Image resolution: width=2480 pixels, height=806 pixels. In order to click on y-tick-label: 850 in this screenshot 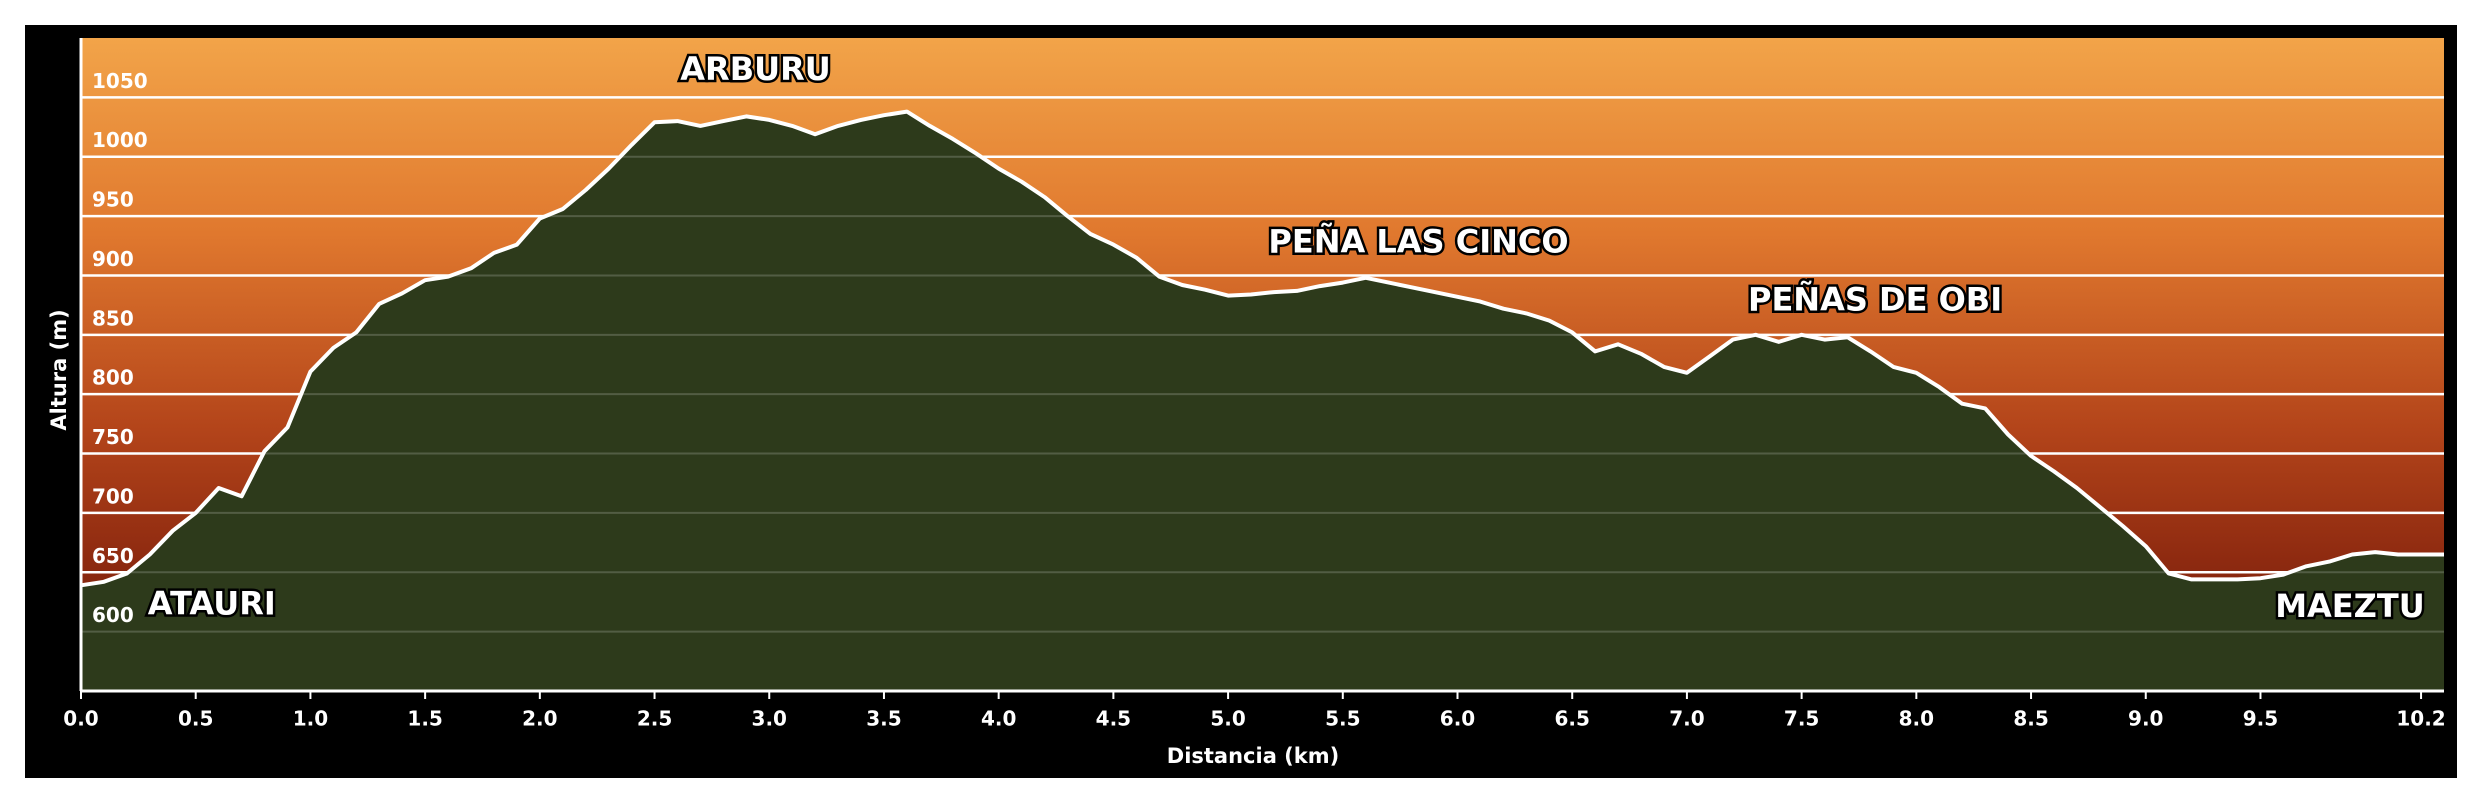, I will do `click(113, 318)`.